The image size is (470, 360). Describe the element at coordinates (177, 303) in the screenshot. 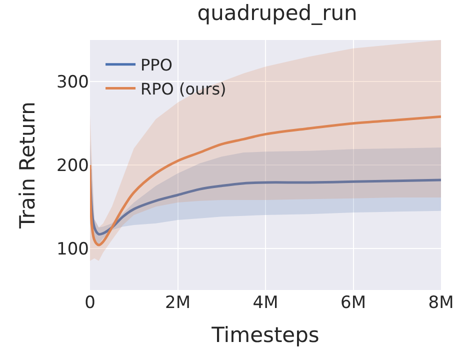

I see `x-tick-label: 2M` at that location.